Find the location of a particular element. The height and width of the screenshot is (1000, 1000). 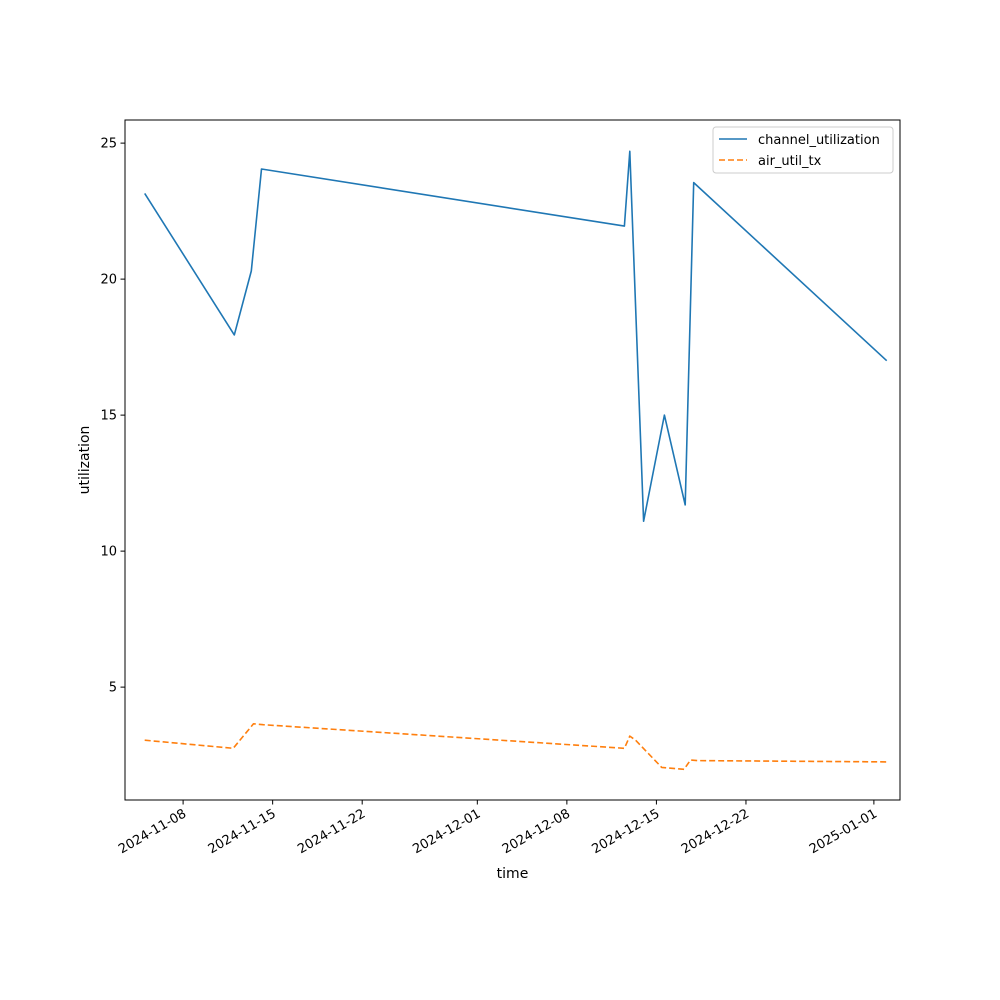

air-util-tx-line is located at coordinates (515, 746).